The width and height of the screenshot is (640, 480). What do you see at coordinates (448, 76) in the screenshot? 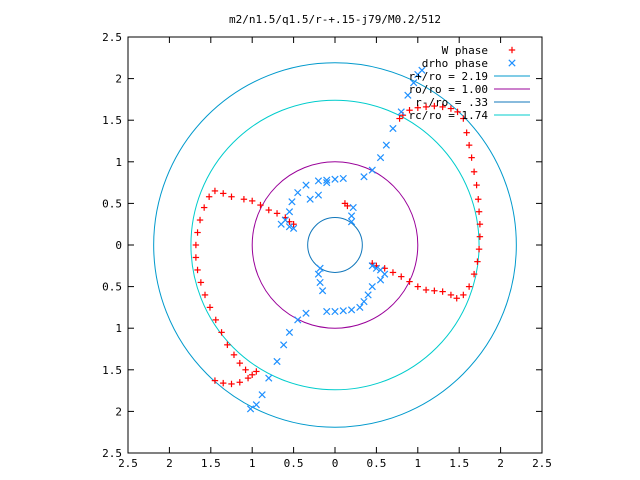
I see `legend-label: r+/ro = 2.19` at bounding box center [448, 76].